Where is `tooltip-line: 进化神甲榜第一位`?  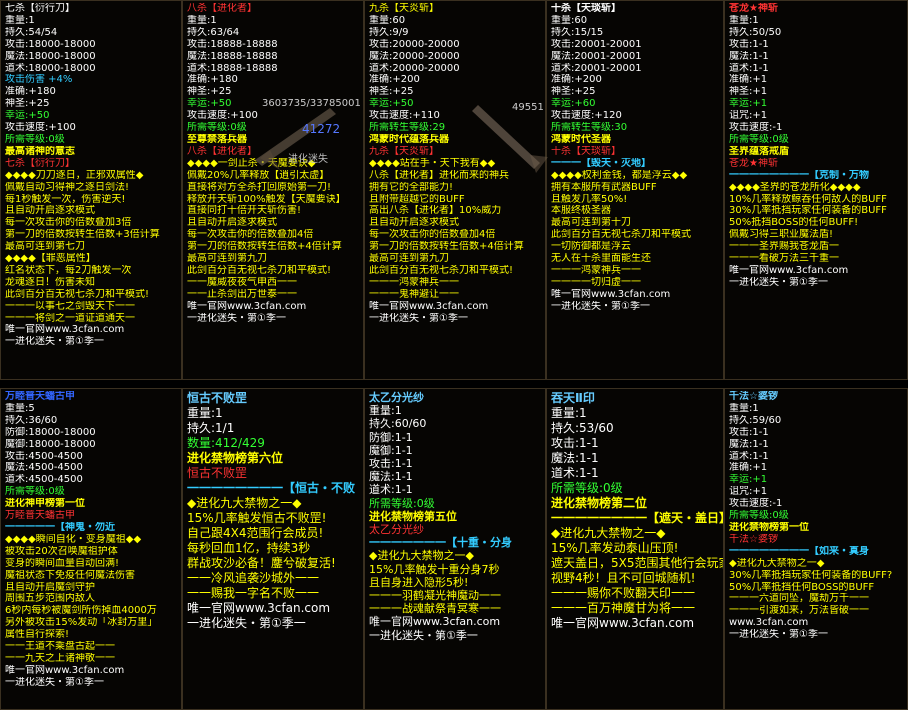
tooltip-line: 进化神甲榜第一位 is located at coordinates (45, 504).